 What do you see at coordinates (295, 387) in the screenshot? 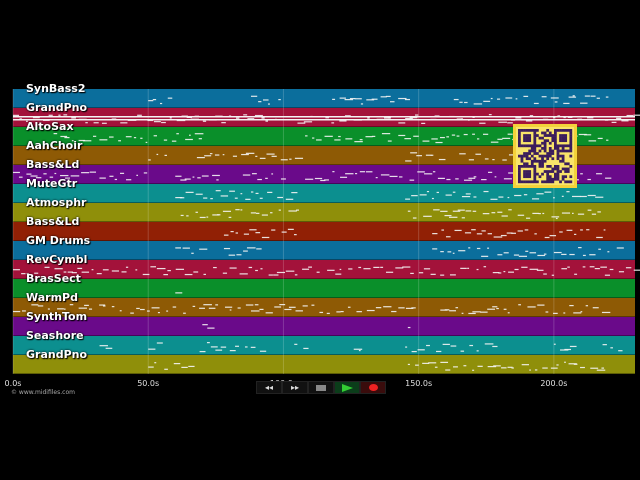
I see `fast-forward-button: ▸▸` at bounding box center [295, 387].